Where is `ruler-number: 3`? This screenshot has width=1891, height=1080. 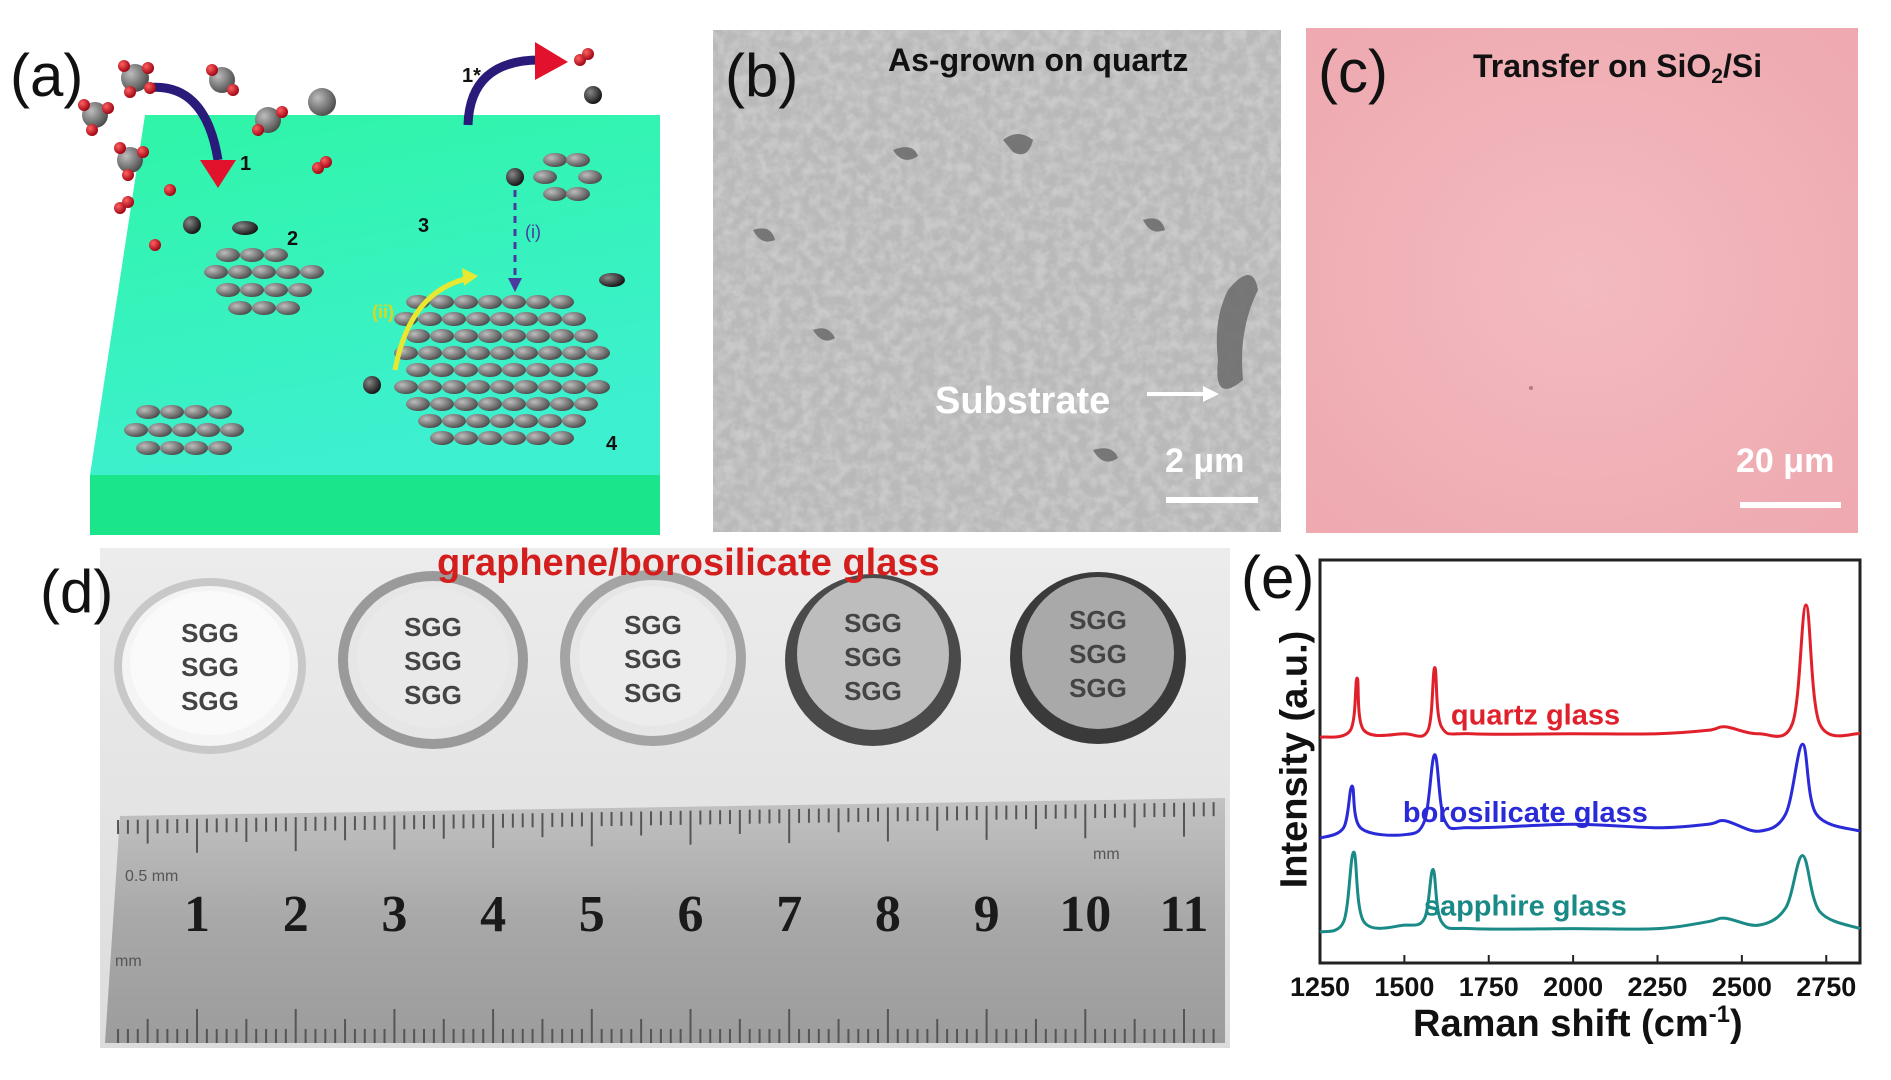 ruler-number: 3 is located at coordinates (394, 914).